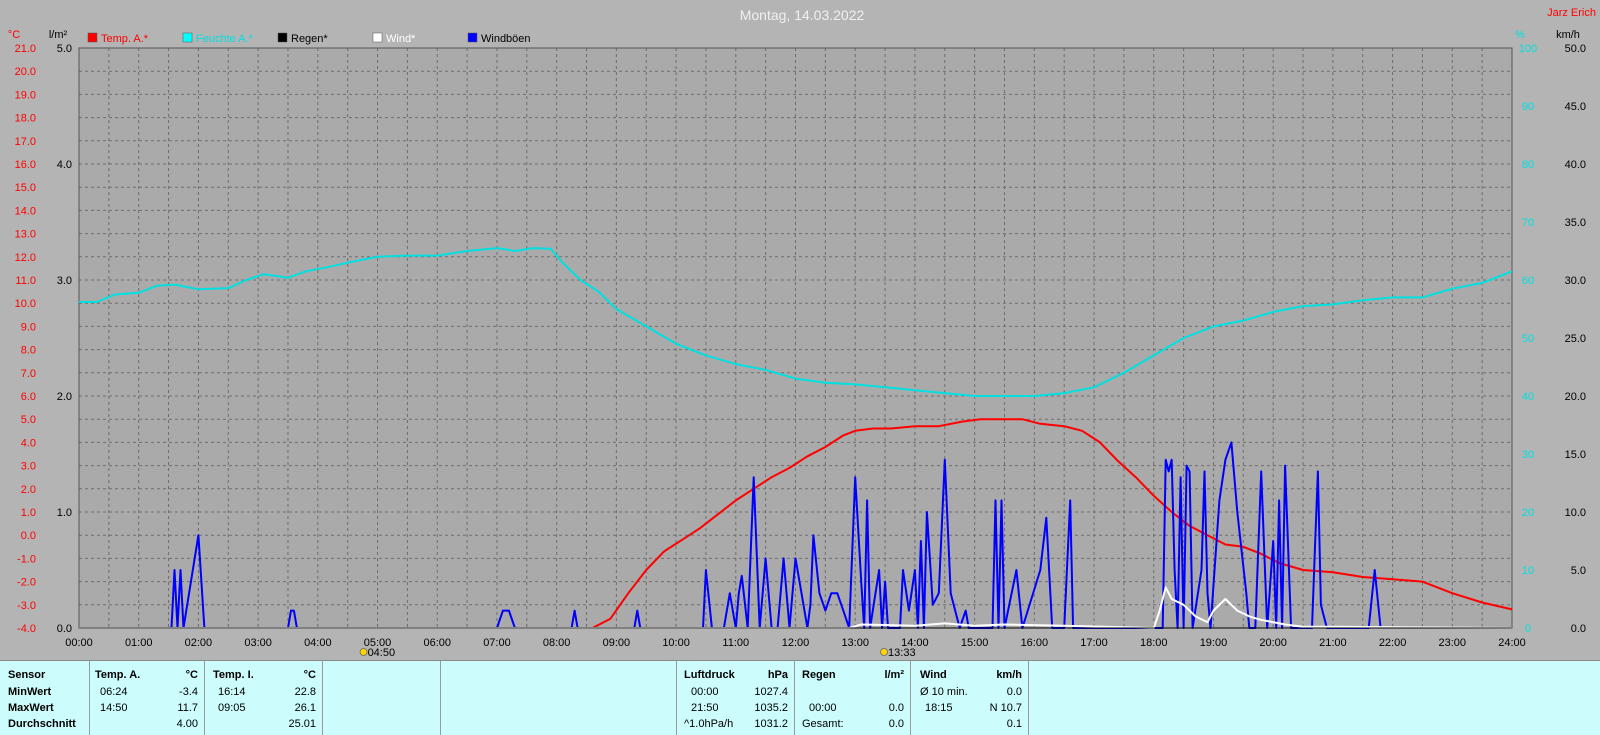 This screenshot has width=1600, height=735. Describe the element at coordinates (64, 513) in the screenshot. I see `tick-label-rain: 1.0` at that location.